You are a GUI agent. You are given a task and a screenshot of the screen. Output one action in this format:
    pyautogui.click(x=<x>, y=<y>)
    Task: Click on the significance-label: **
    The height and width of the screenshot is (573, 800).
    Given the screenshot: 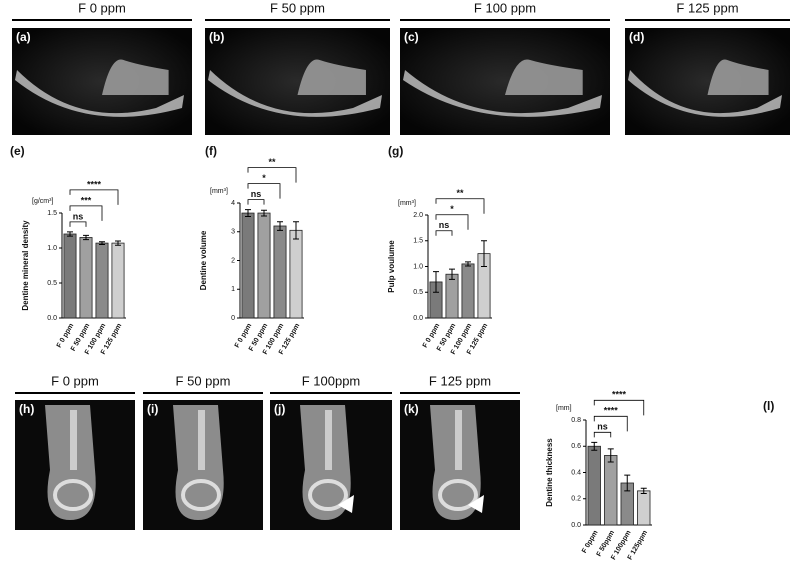 What is the action you would take?
    pyautogui.click(x=460, y=193)
    